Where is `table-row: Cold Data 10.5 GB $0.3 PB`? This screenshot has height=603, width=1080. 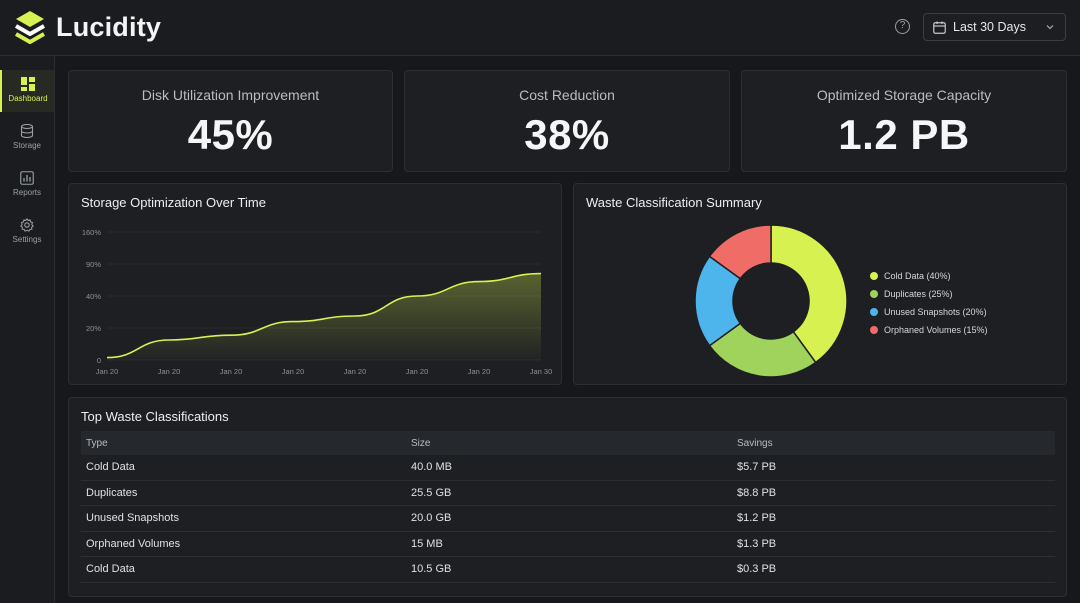 table-row: Cold Data 10.5 GB $0.3 PB is located at coordinates (568, 570).